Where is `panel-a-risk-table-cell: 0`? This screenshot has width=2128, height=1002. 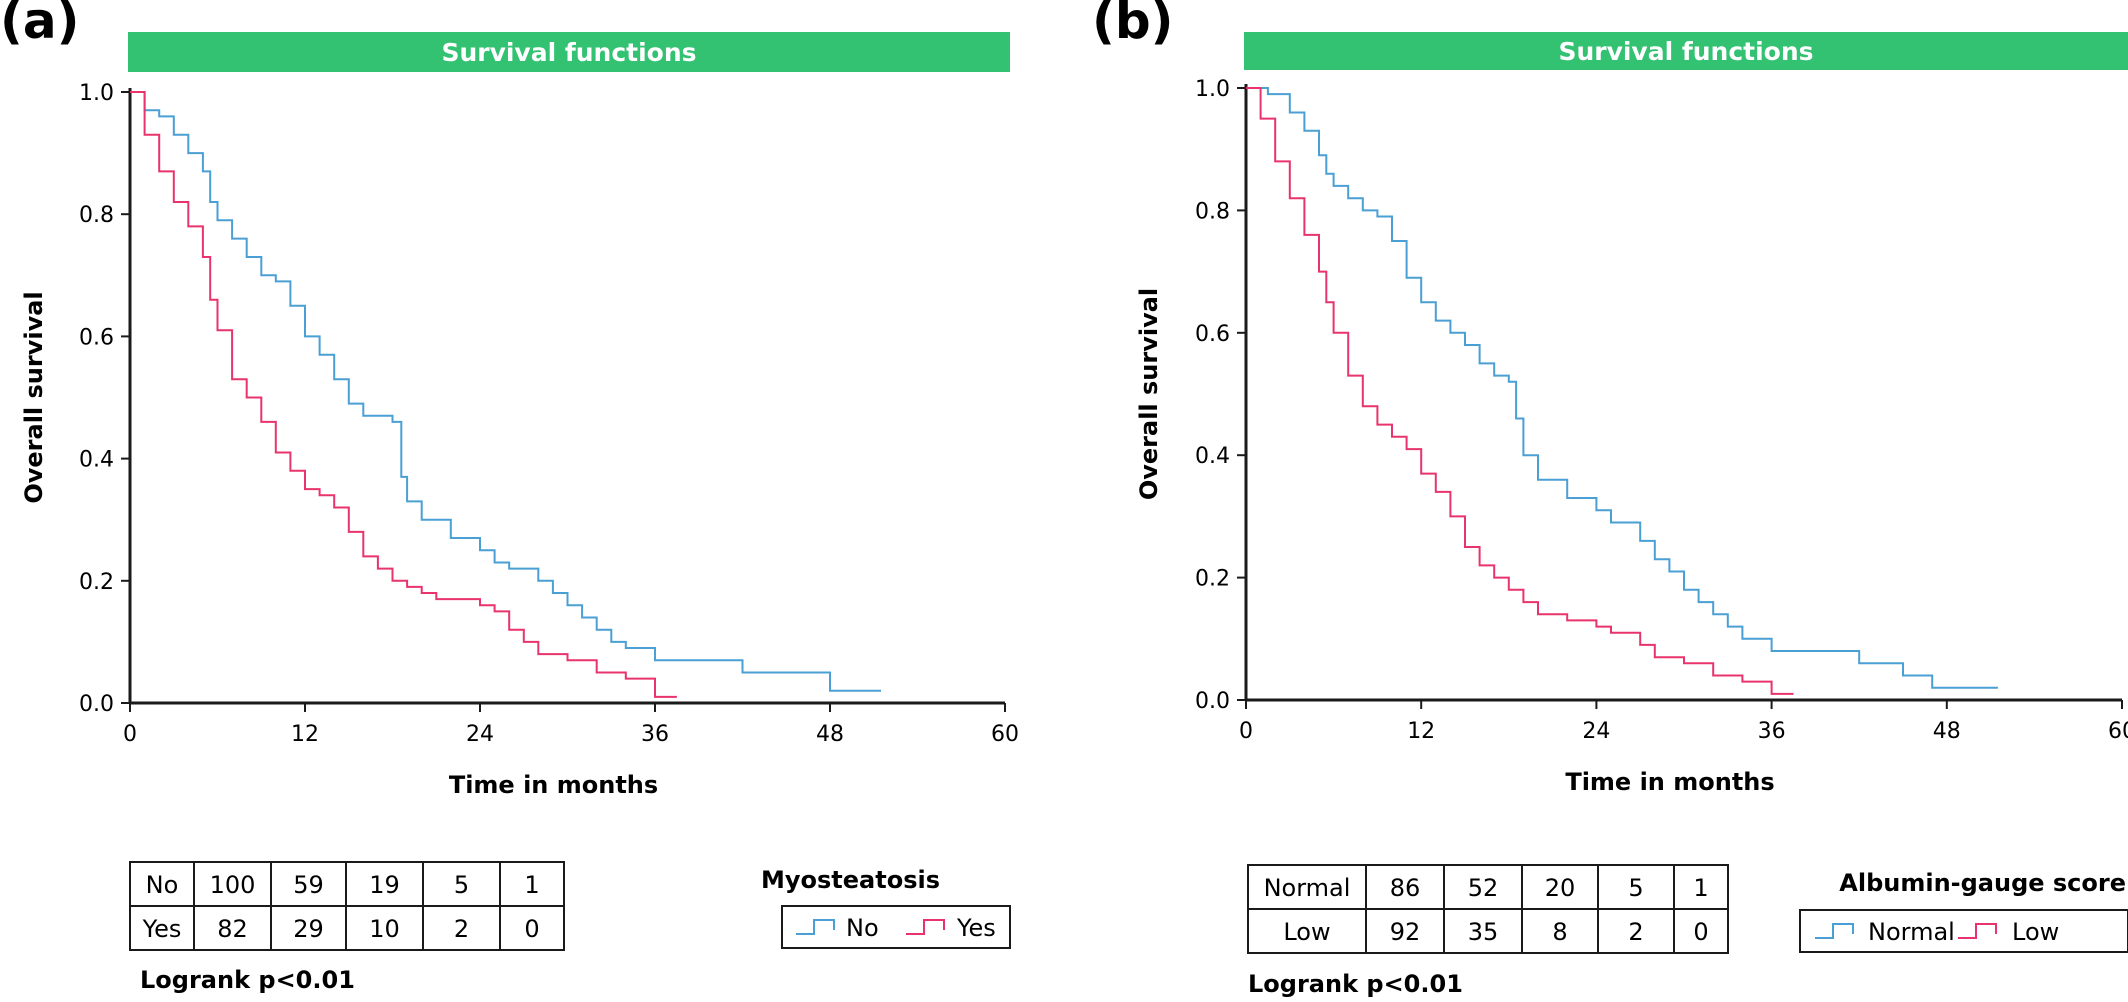 panel-a-risk-table-cell: 0 is located at coordinates (531, 929).